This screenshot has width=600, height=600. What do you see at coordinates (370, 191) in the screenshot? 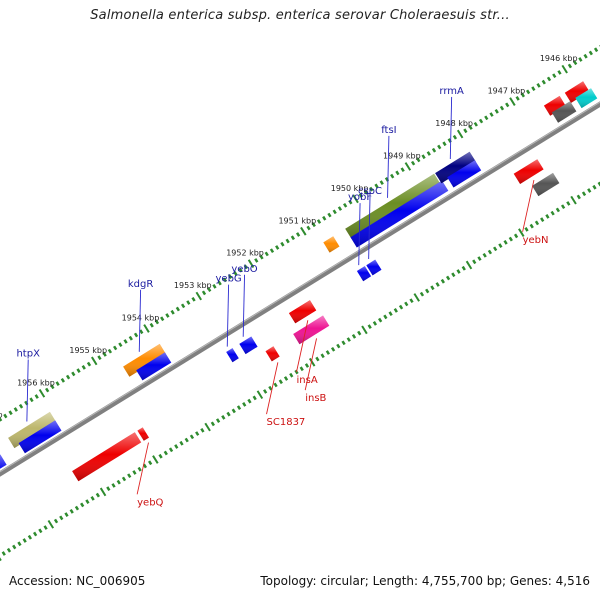
I see `gene-label: cspC` at bounding box center [370, 191].